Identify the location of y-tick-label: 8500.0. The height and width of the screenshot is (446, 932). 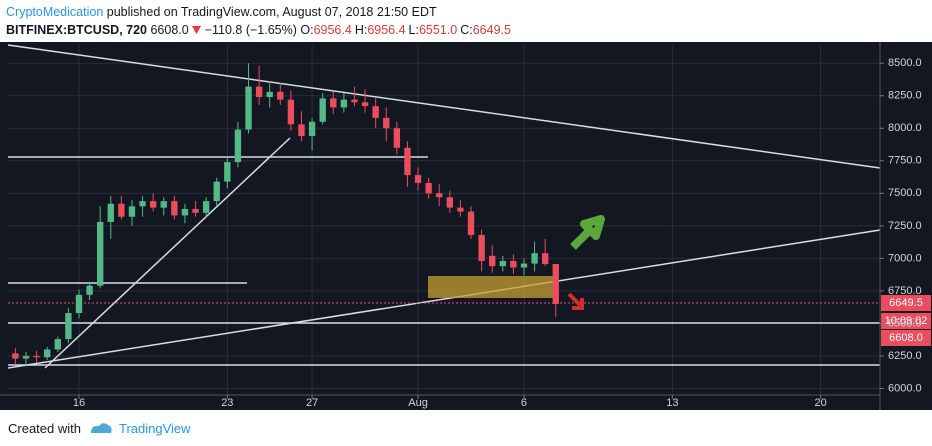
(905, 63).